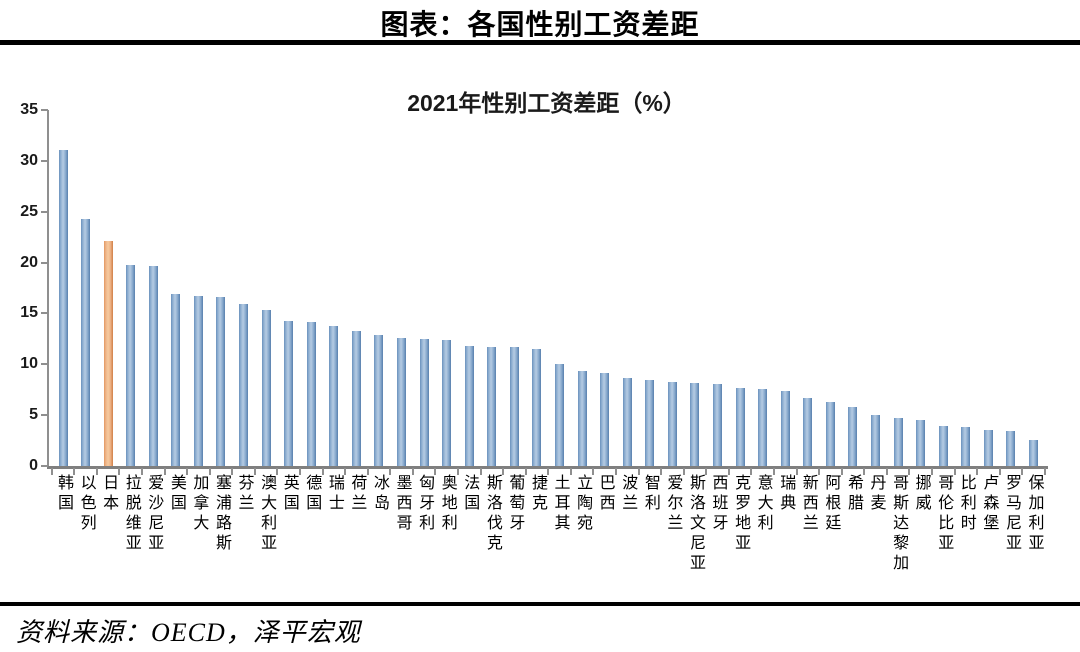 This screenshot has width=1080, height=652. Describe the element at coordinates (267, 514) in the screenshot. I see `x-axis-category-label: 澳大利亚` at that location.